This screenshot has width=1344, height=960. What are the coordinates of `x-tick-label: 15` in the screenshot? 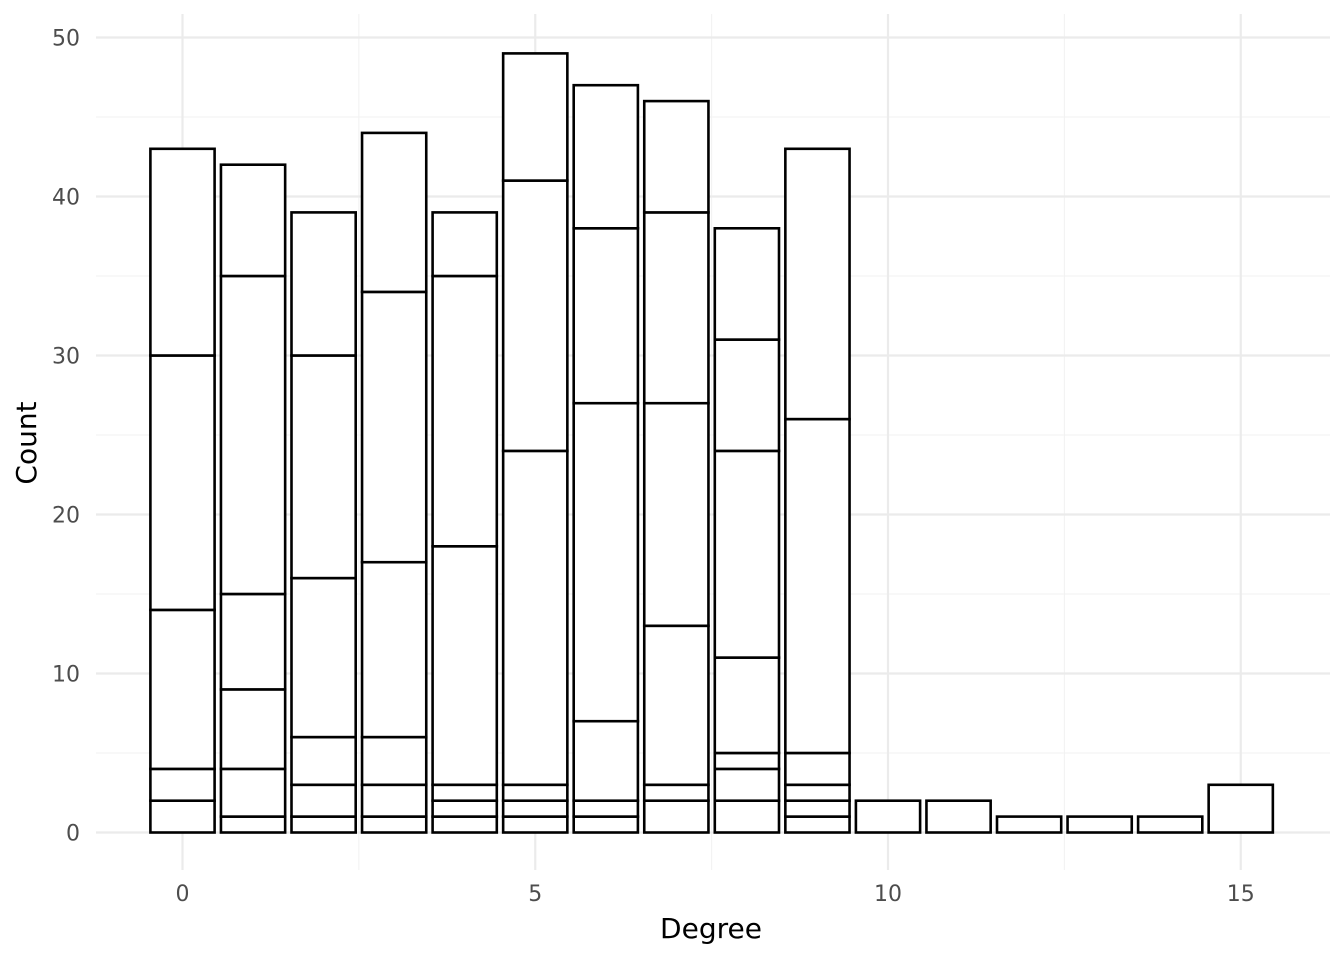 It's located at (1241, 894).